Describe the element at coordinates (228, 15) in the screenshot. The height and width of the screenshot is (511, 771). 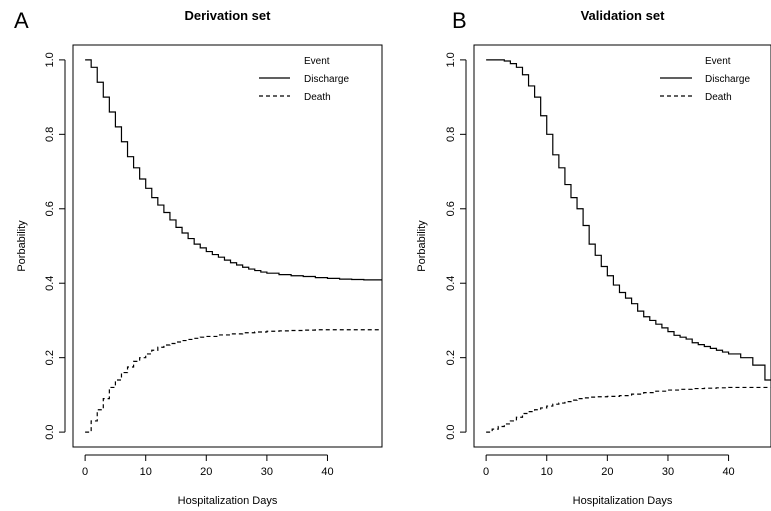
I see `chart-title: Derivation set` at that location.